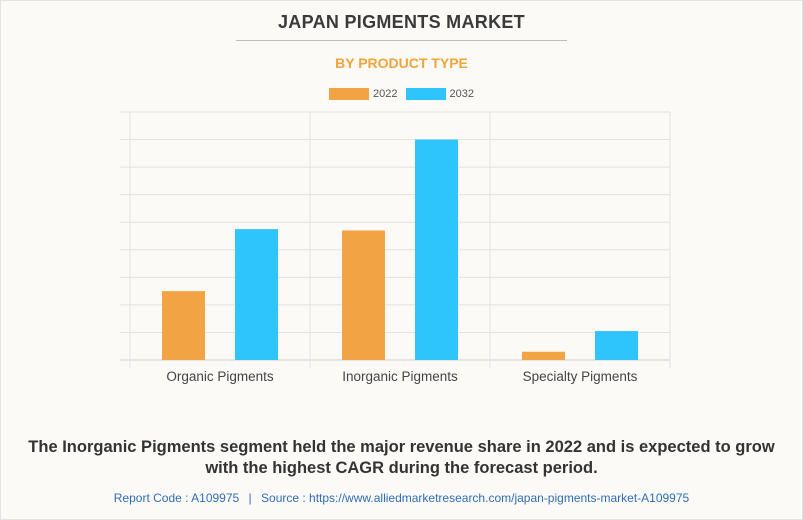 This screenshot has height=520, width=803. What do you see at coordinates (176, 498) in the screenshot?
I see `report-code: Report Code : A109975` at bounding box center [176, 498].